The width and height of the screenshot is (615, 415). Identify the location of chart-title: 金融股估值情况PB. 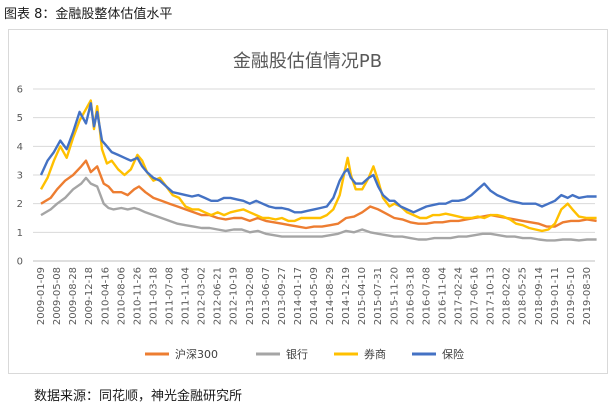
(307, 61).